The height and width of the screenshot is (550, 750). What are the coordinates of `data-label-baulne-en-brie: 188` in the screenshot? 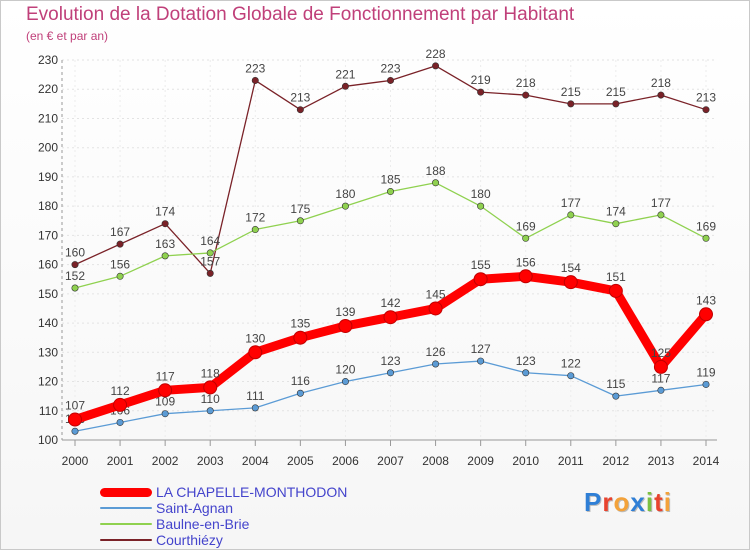 It's located at (436, 171).